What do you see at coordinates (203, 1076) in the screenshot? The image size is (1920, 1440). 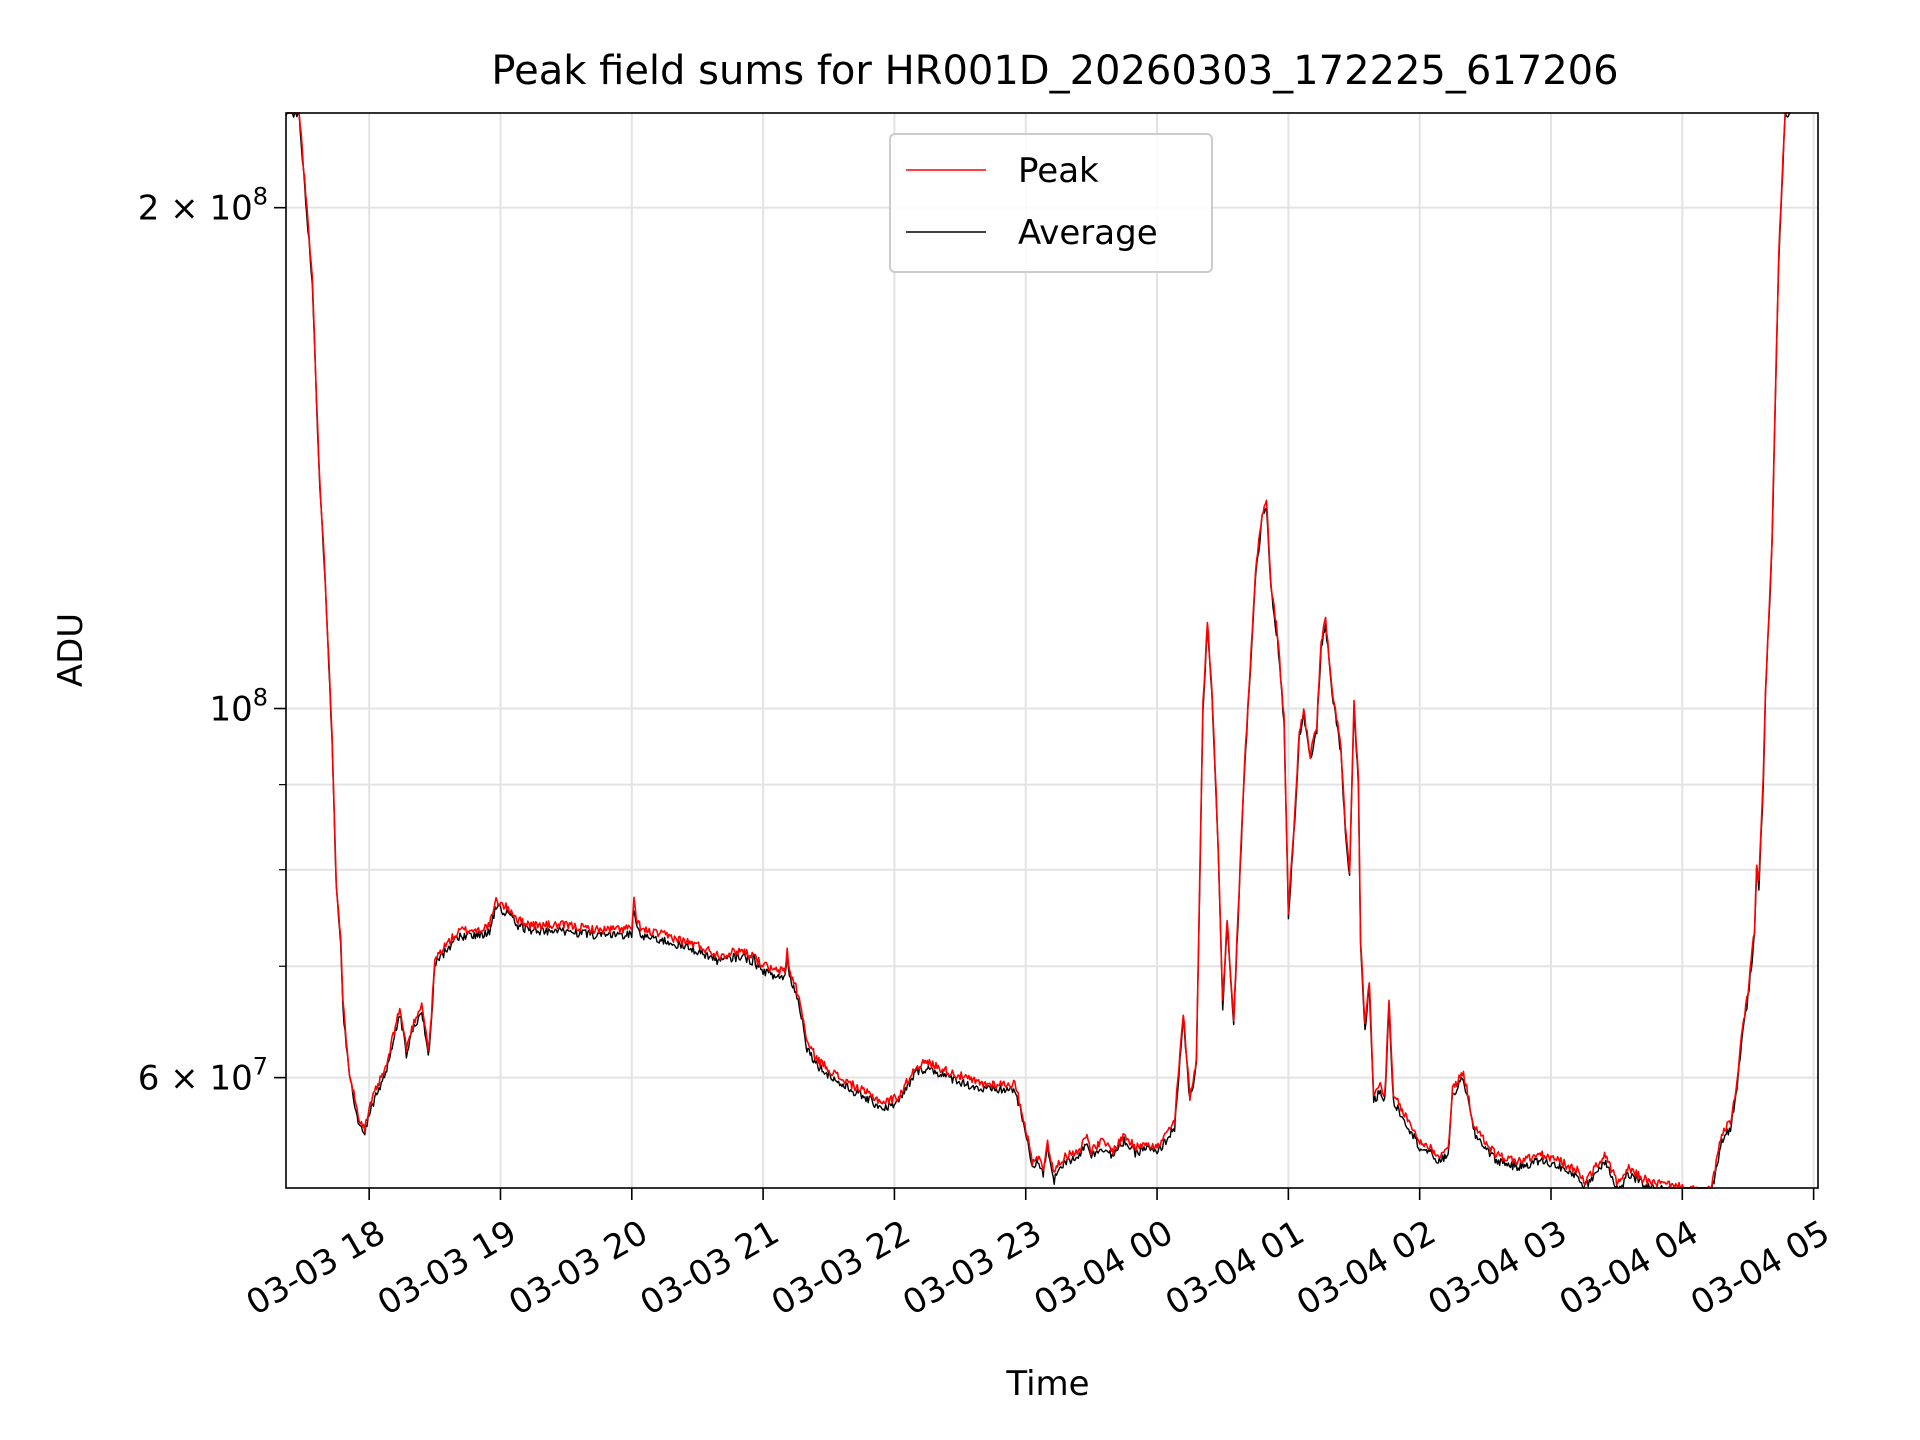 I see `y-tick-label: 6 × 107` at bounding box center [203, 1076].